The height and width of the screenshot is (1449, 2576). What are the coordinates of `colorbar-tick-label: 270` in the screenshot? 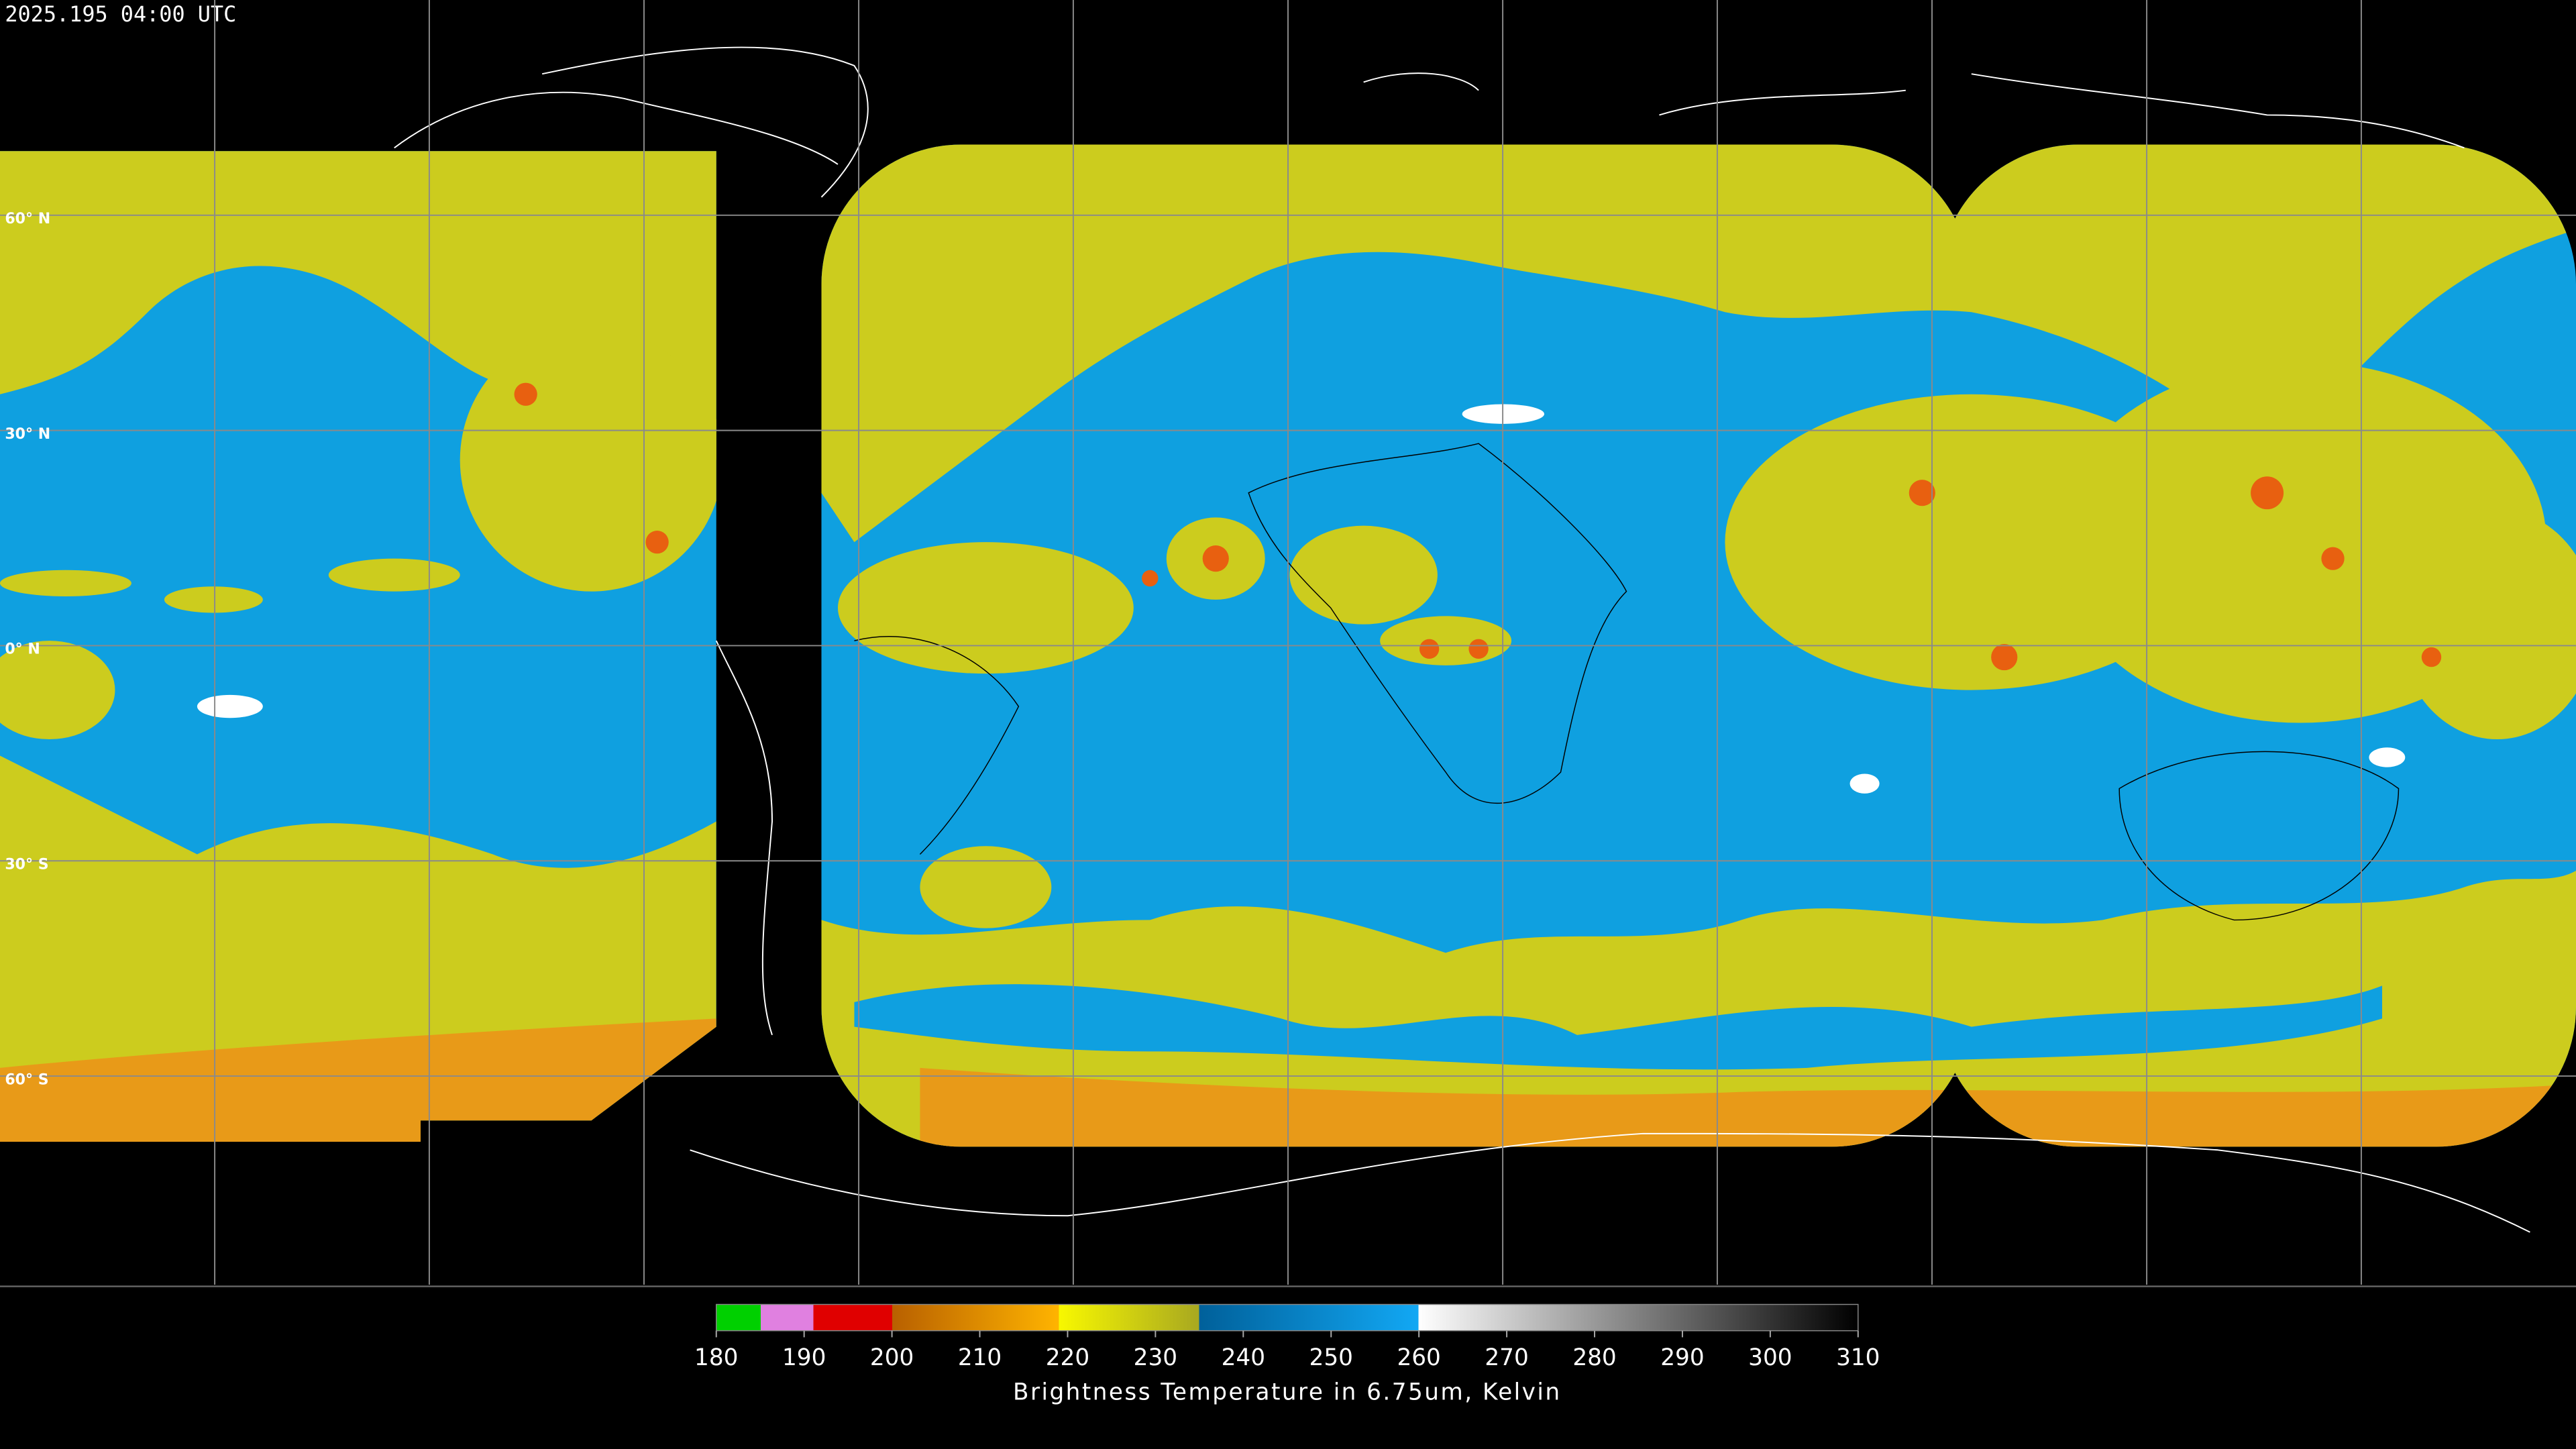 It's located at (1506, 1357).